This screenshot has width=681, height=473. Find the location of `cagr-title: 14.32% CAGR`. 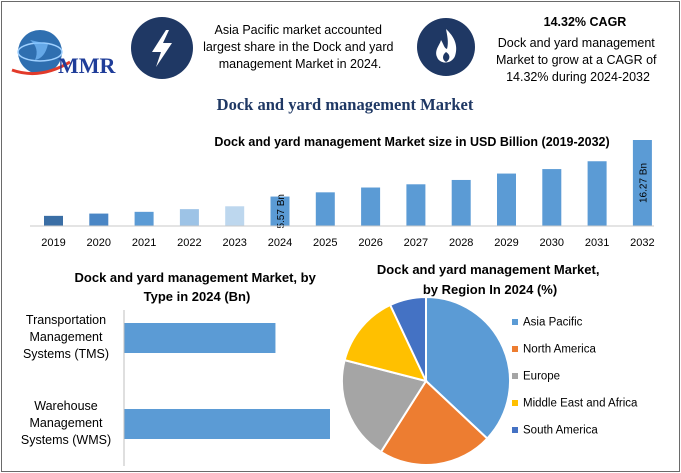

cagr-title: 14.32% CAGR is located at coordinates (585, 22).